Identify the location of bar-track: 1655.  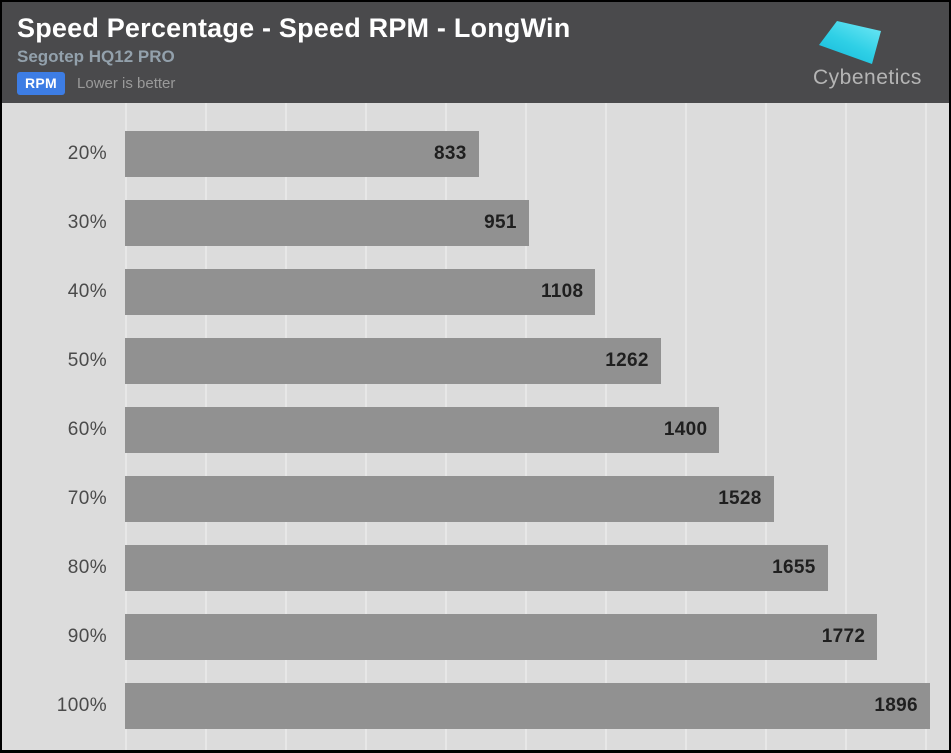
(537, 568).